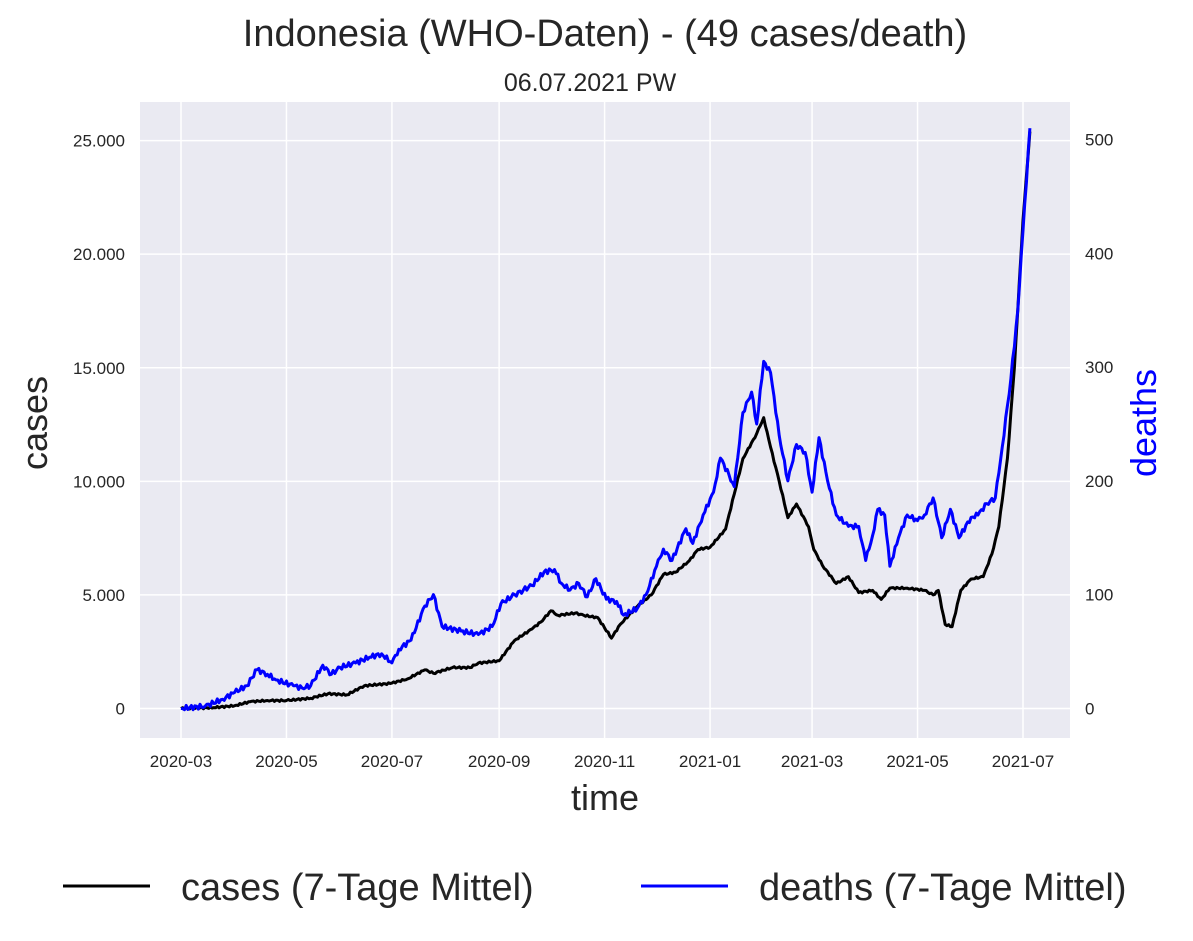 Image resolution: width=1193 pixels, height=941 pixels. What do you see at coordinates (120, 708) in the screenshot?
I see `y-tick-label-left: 0` at bounding box center [120, 708].